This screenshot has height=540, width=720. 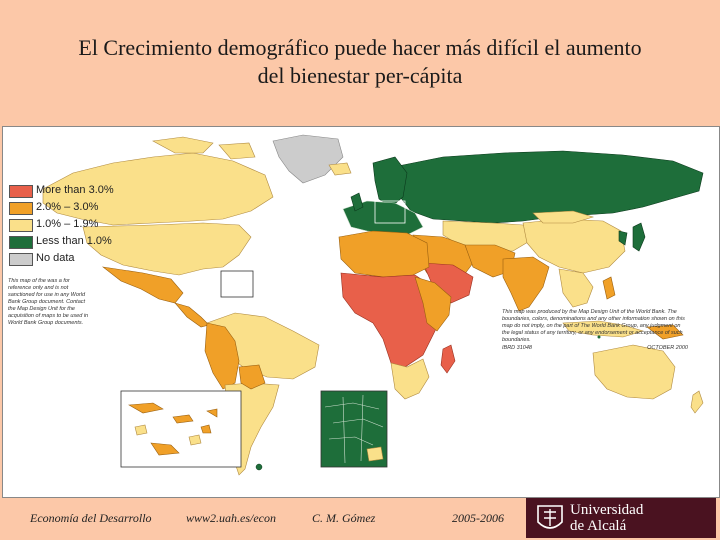 I want to click on new-zealand, so click(x=697, y=402).